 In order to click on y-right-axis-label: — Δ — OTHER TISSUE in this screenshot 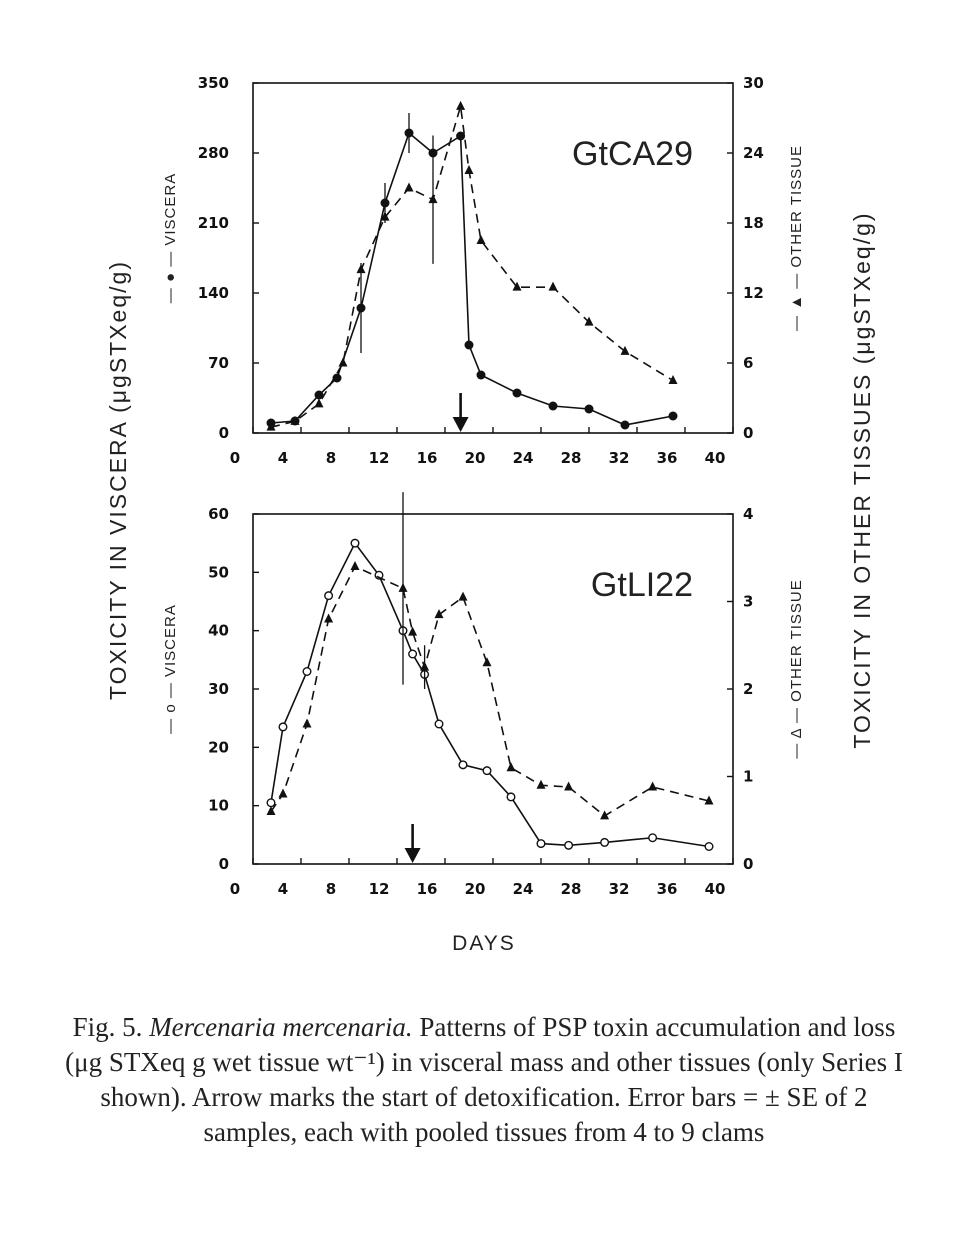, I will do `click(796, 668)`.